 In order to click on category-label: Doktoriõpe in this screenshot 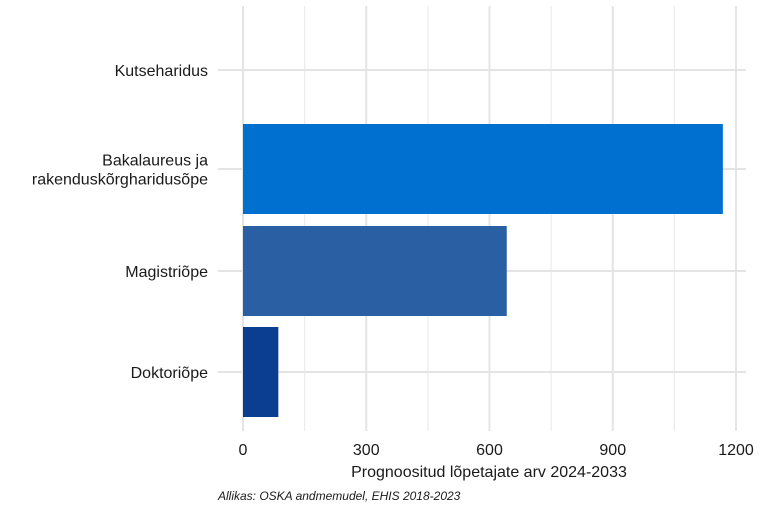, I will do `click(169, 373)`.